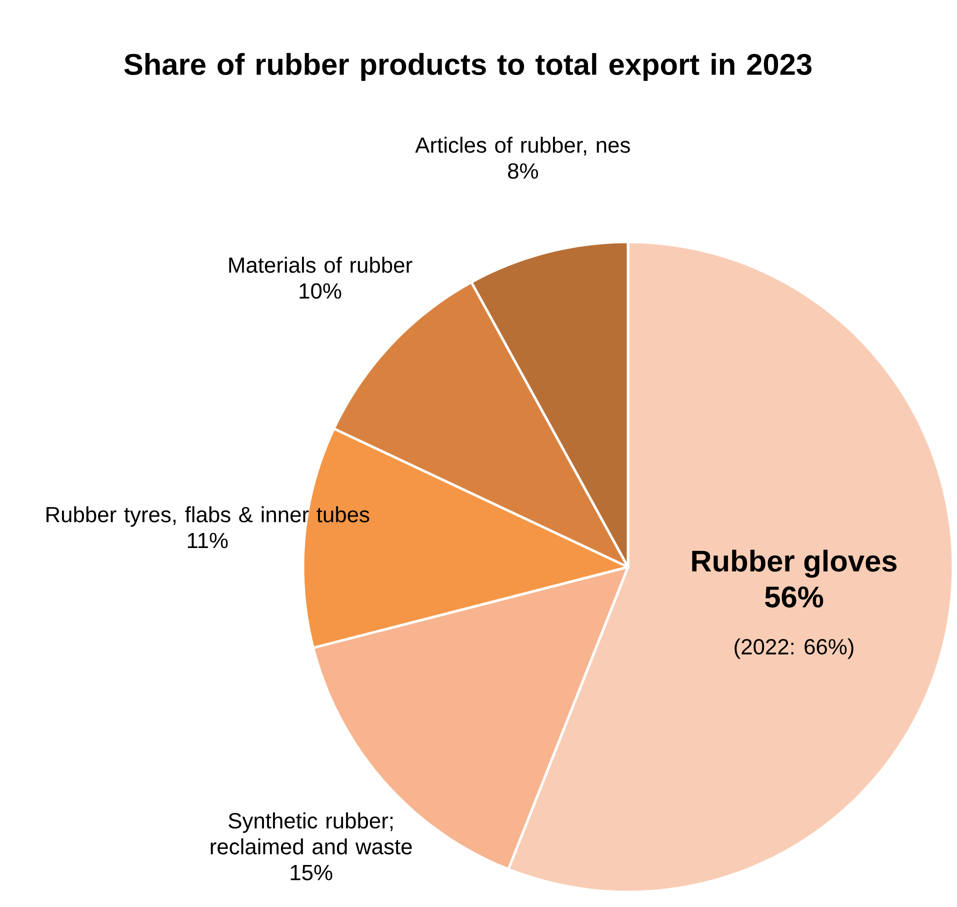 This screenshot has width=957, height=907. What do you see at coordinates (794, 597) in the screenshot?
I see `data-label: 56%` at bounding box center [794, 597].